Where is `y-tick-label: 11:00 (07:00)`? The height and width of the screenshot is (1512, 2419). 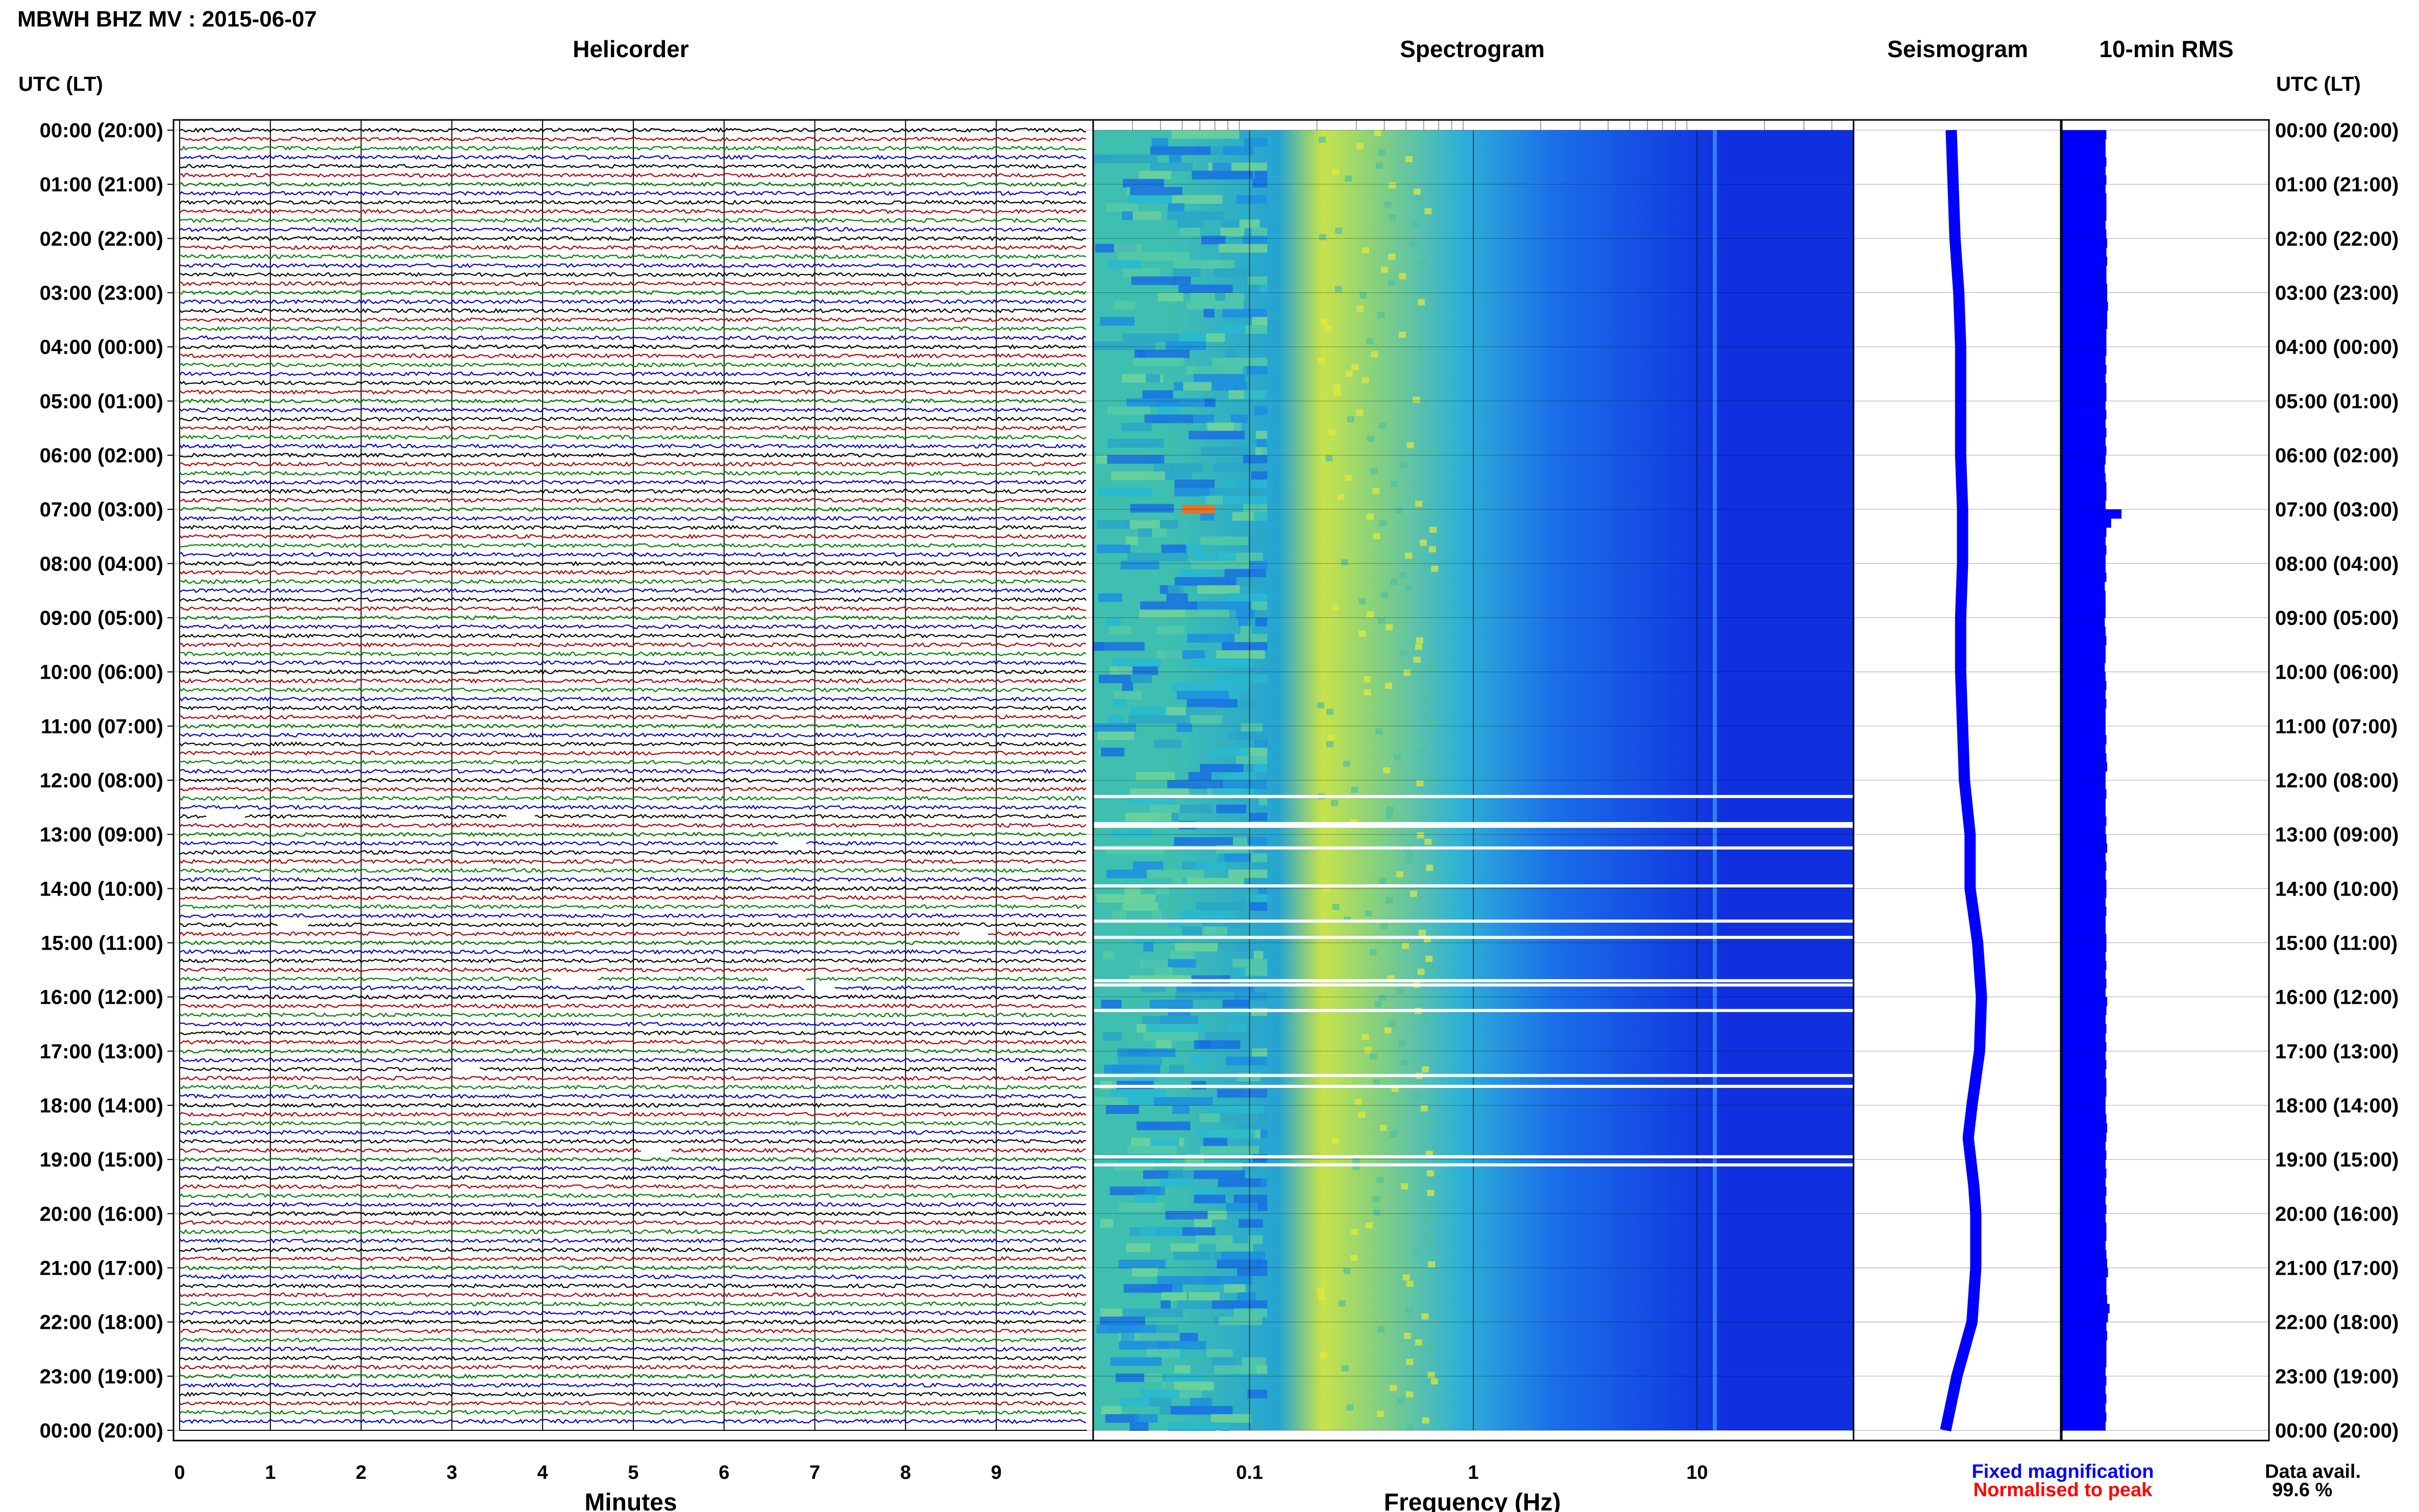
y-tick-label: 11:00 (07:00) is located at coordinates (102, 726).